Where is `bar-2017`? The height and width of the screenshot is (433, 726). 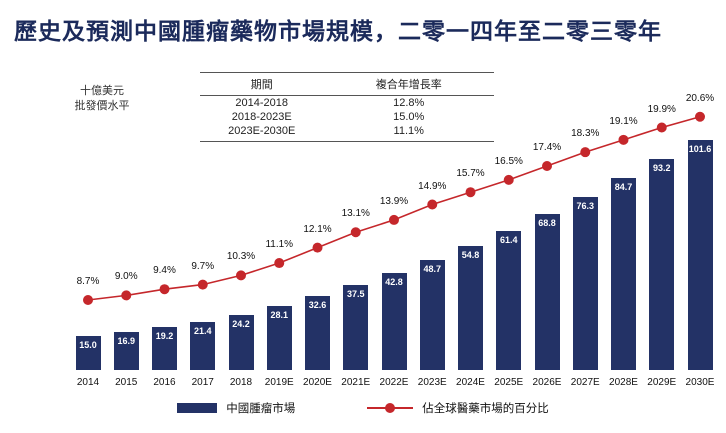
bar-2017 is located at coordinates (203, 345).